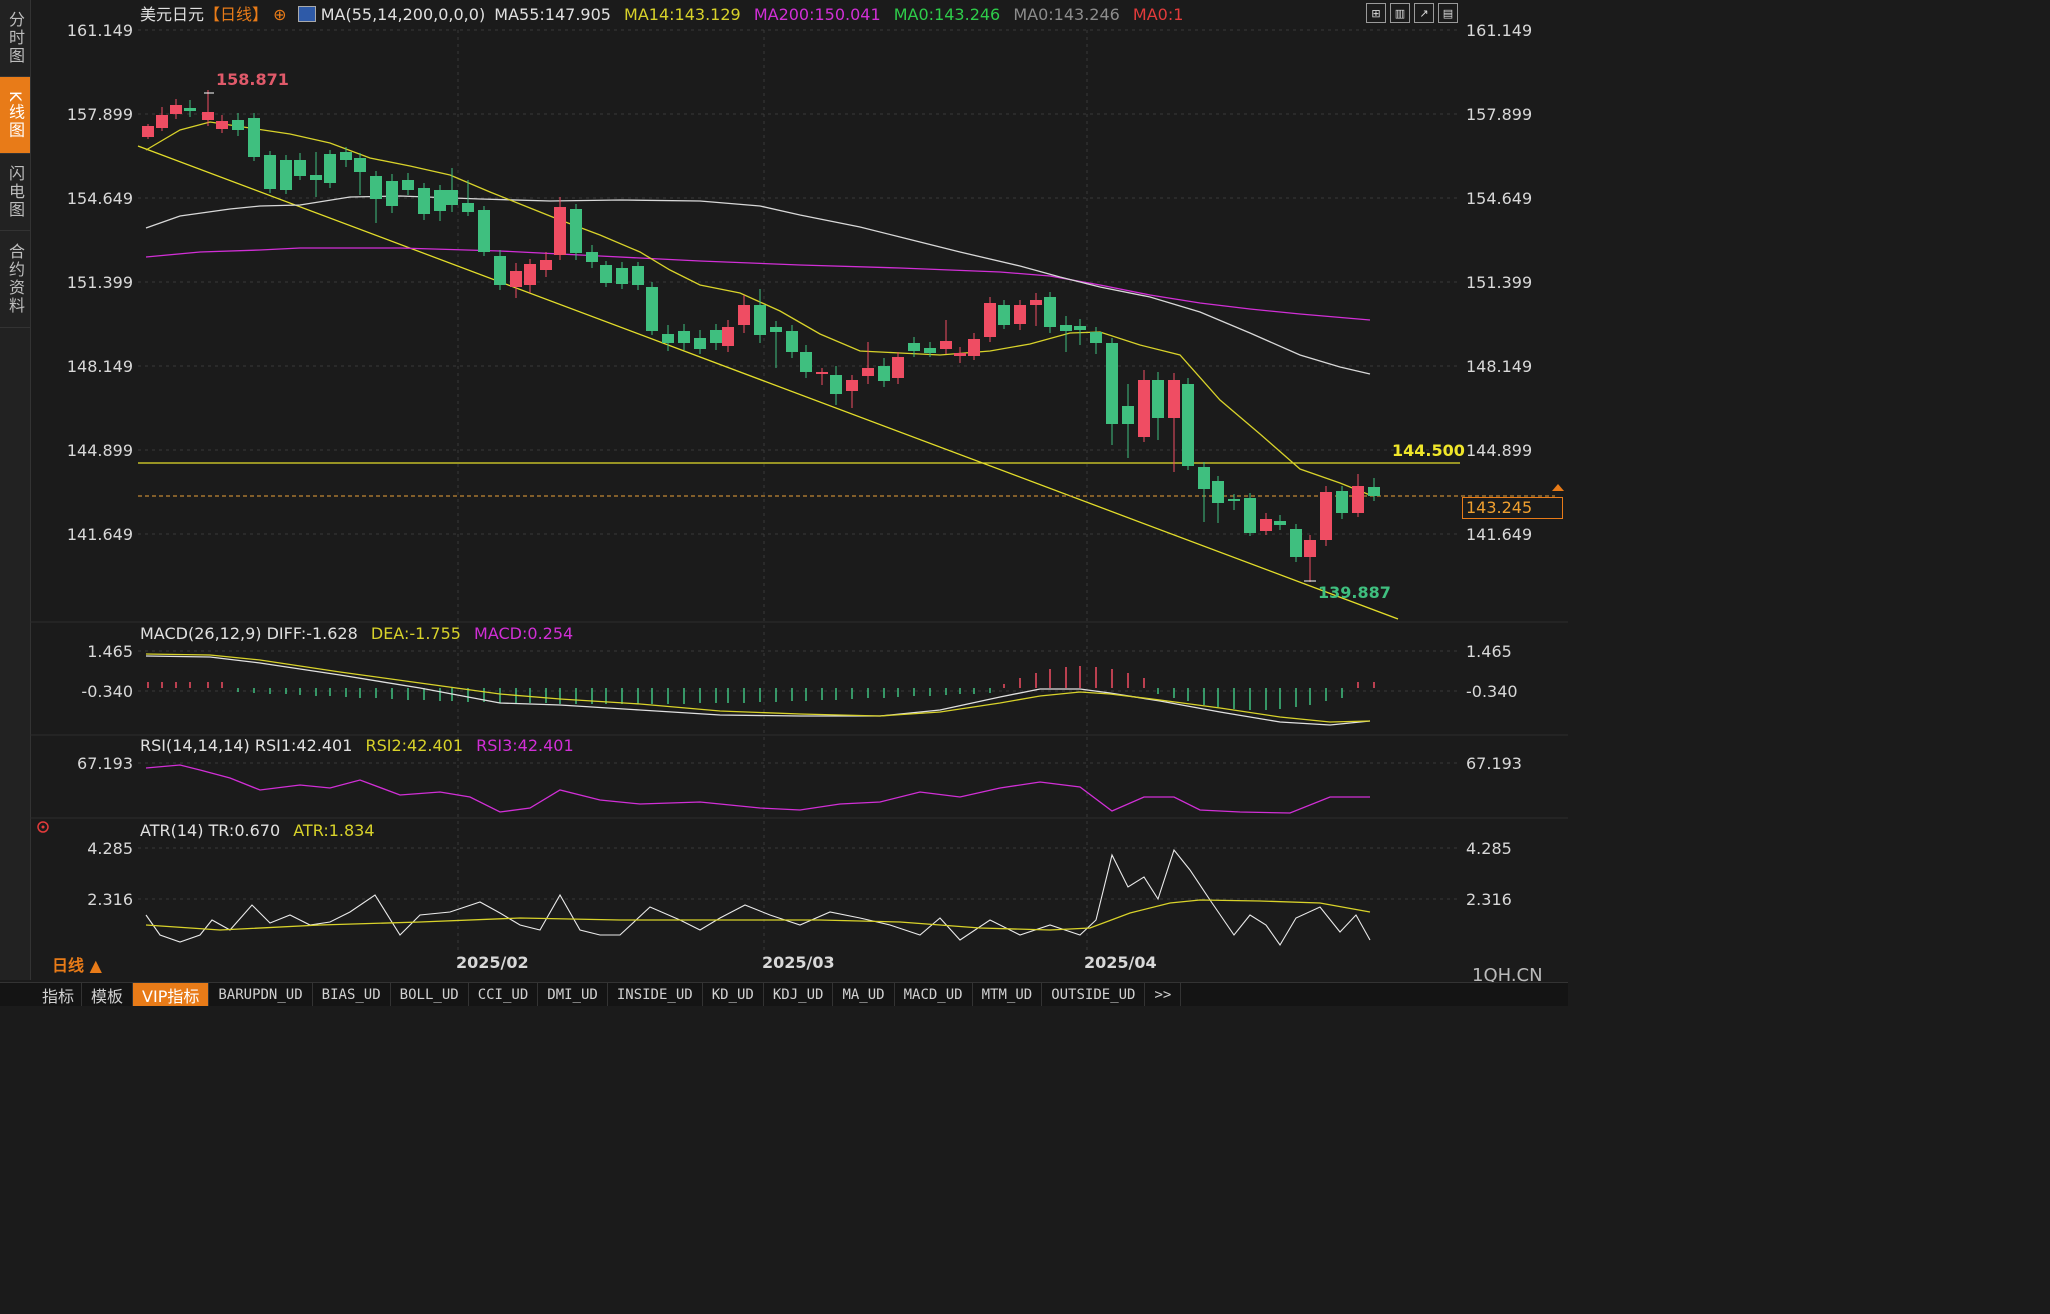 The width and height of the screenshot is (2050, 1314). What do you see at coordinates (77, 965) in the screenshot?
I see `period-selector: 日线 ▲` at bounding box center [77, 965].